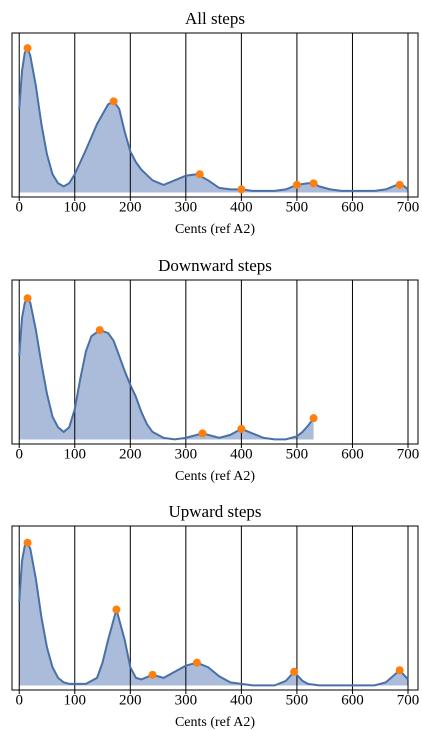  Describe the element at coordinates (214, 511) in the screenshot. I see `chart-title: Upward steps` at that location.